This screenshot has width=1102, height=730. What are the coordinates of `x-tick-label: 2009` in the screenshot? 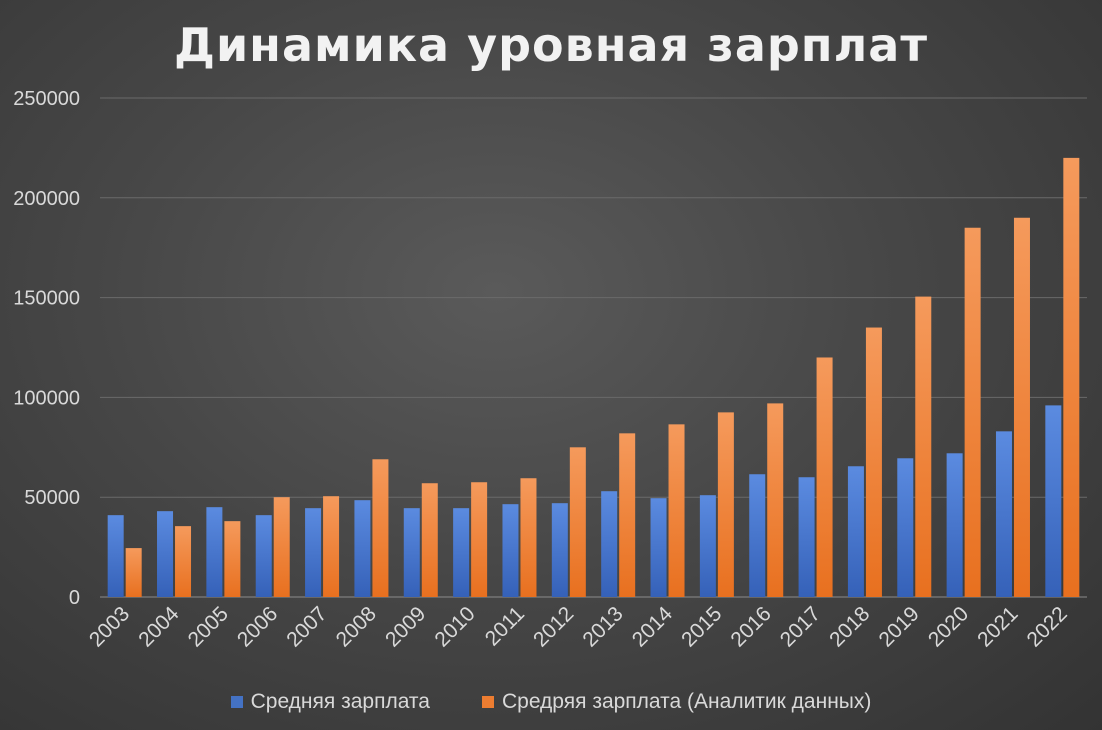 It's located at (405, 626).